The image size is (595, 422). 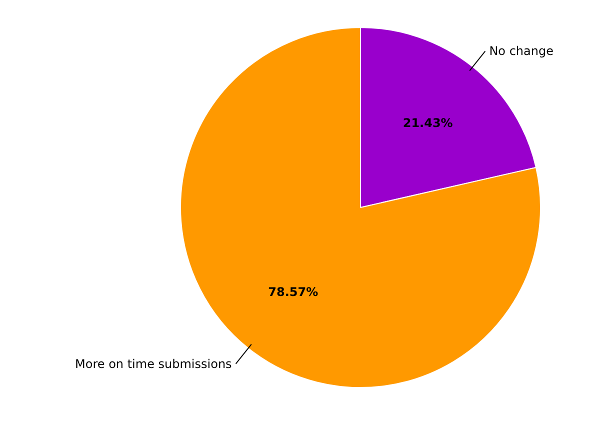 What do you see at coordinates (293, 291) in the screenshot?
I see `data-label: 78.57%` at bounding box center [293, 291].